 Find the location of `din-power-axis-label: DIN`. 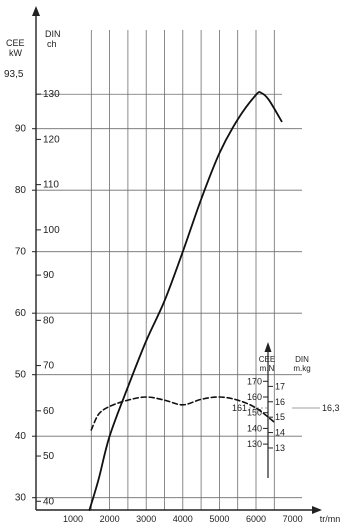

din-power-axis-label: DIN is located at coordinates (53, 34).